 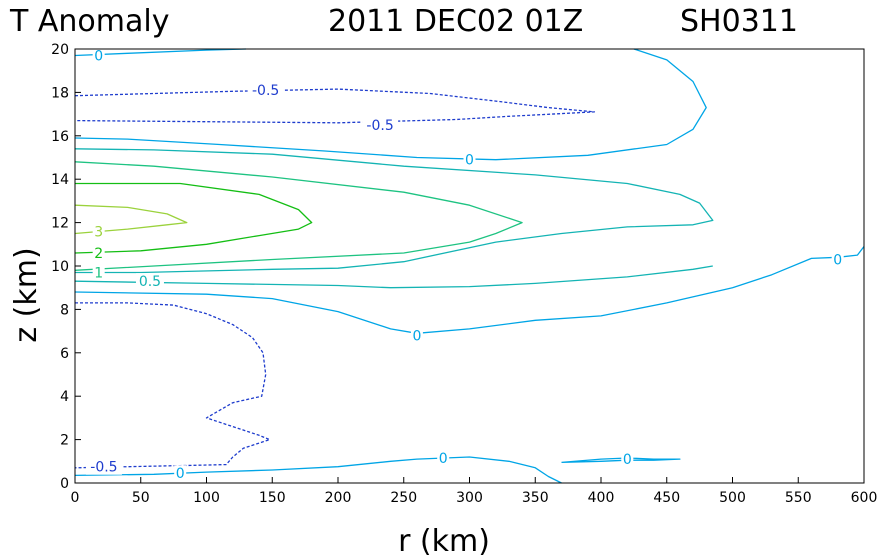 I want to click on contour-label-11: 0, so click(x=180, y=474).